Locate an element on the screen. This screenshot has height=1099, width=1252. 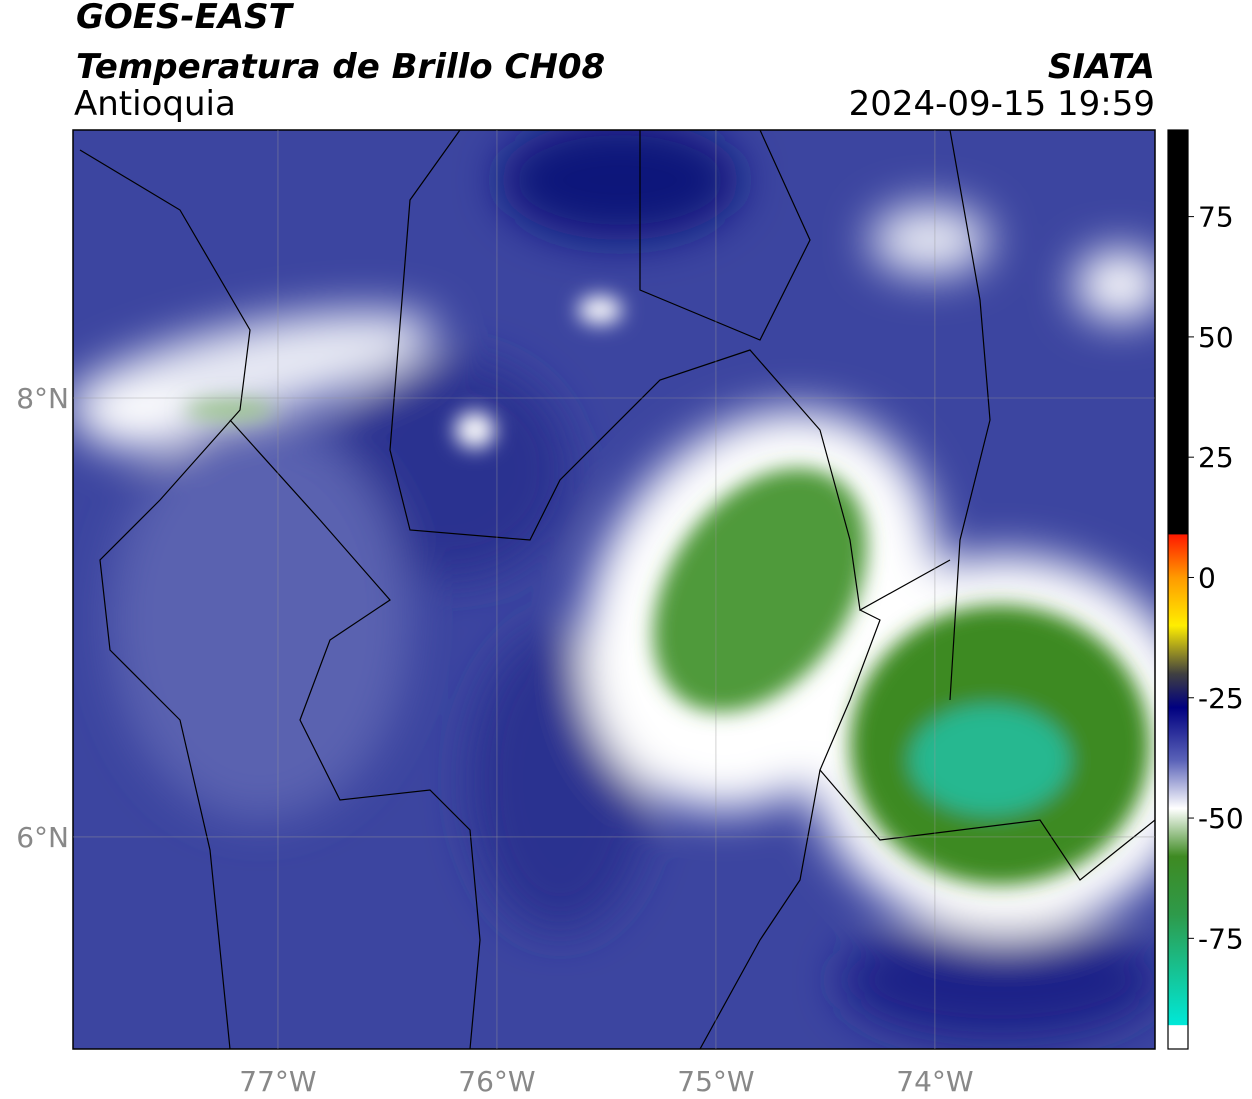
satellite: GOES-EAST is located at coordinates (185, 18).